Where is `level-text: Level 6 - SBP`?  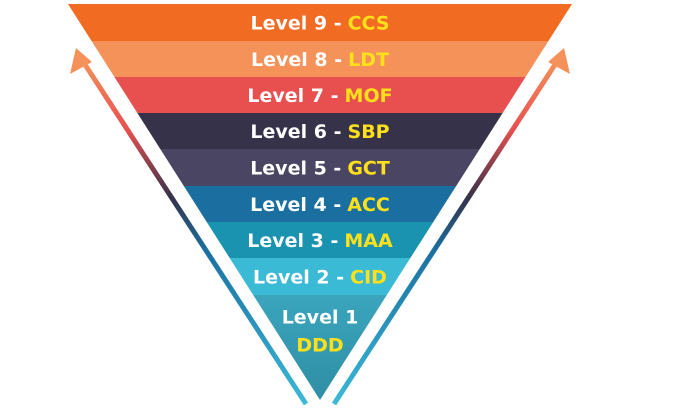
level-text: Level 6 - SBP is located at coordinates (319, 132).